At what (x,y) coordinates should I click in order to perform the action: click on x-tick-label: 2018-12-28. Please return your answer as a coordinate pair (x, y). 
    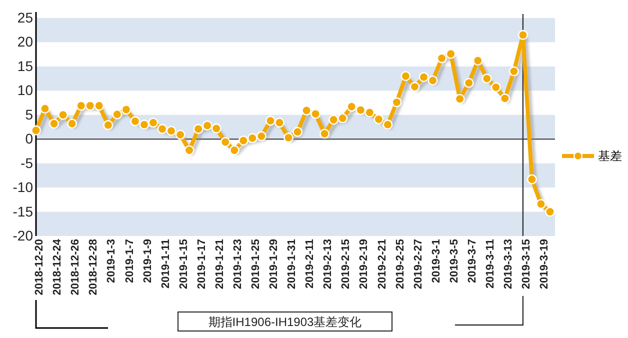
    Looking at the image, I should click on (94, 267).